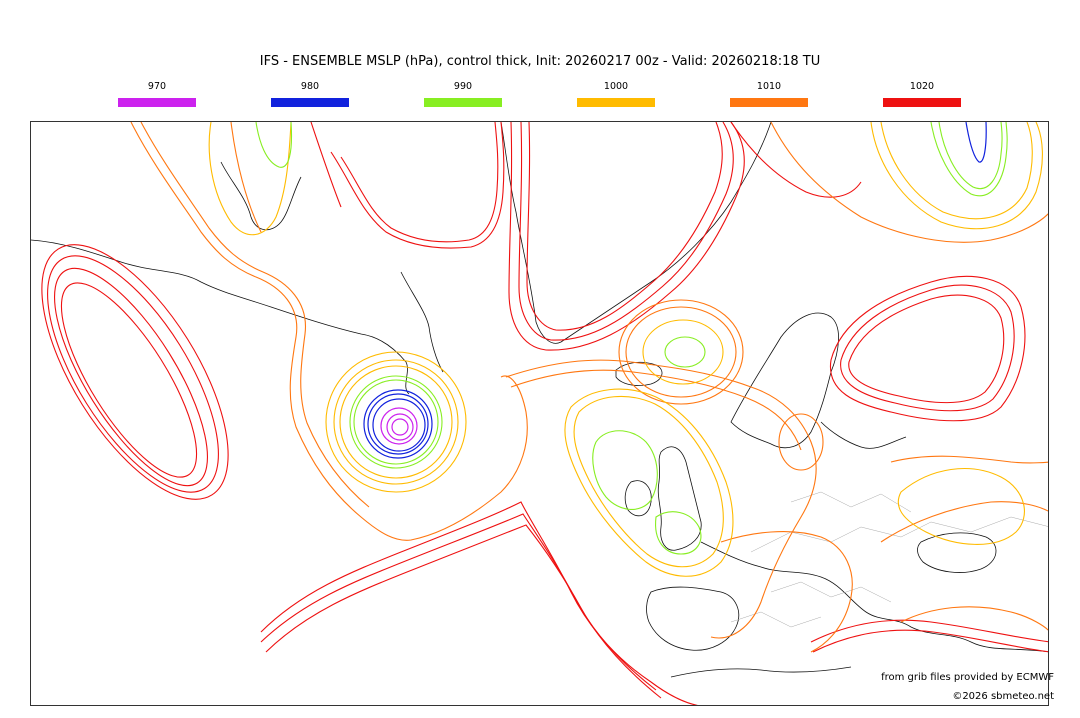  Describe the element at coordinates (616, 86) in the screenshot. I see `legend-label: 1000` at that location.